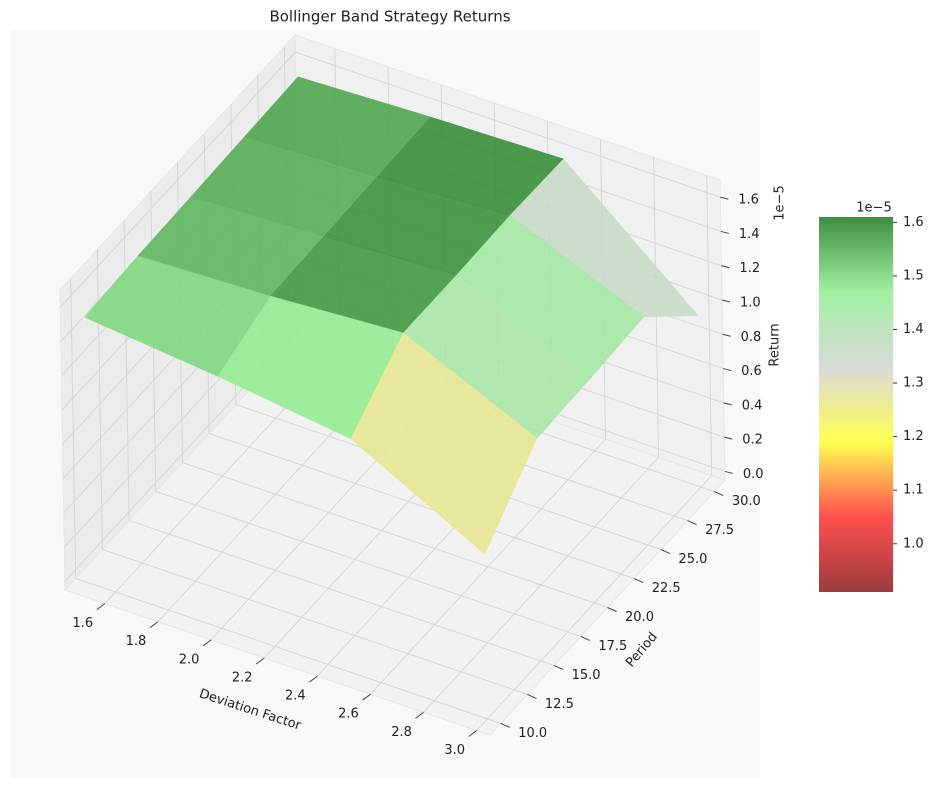 Image resolution: width=934 pixels, height=790 pixels. I want to click on z-tick-label: 0.2, so click(752, 440).